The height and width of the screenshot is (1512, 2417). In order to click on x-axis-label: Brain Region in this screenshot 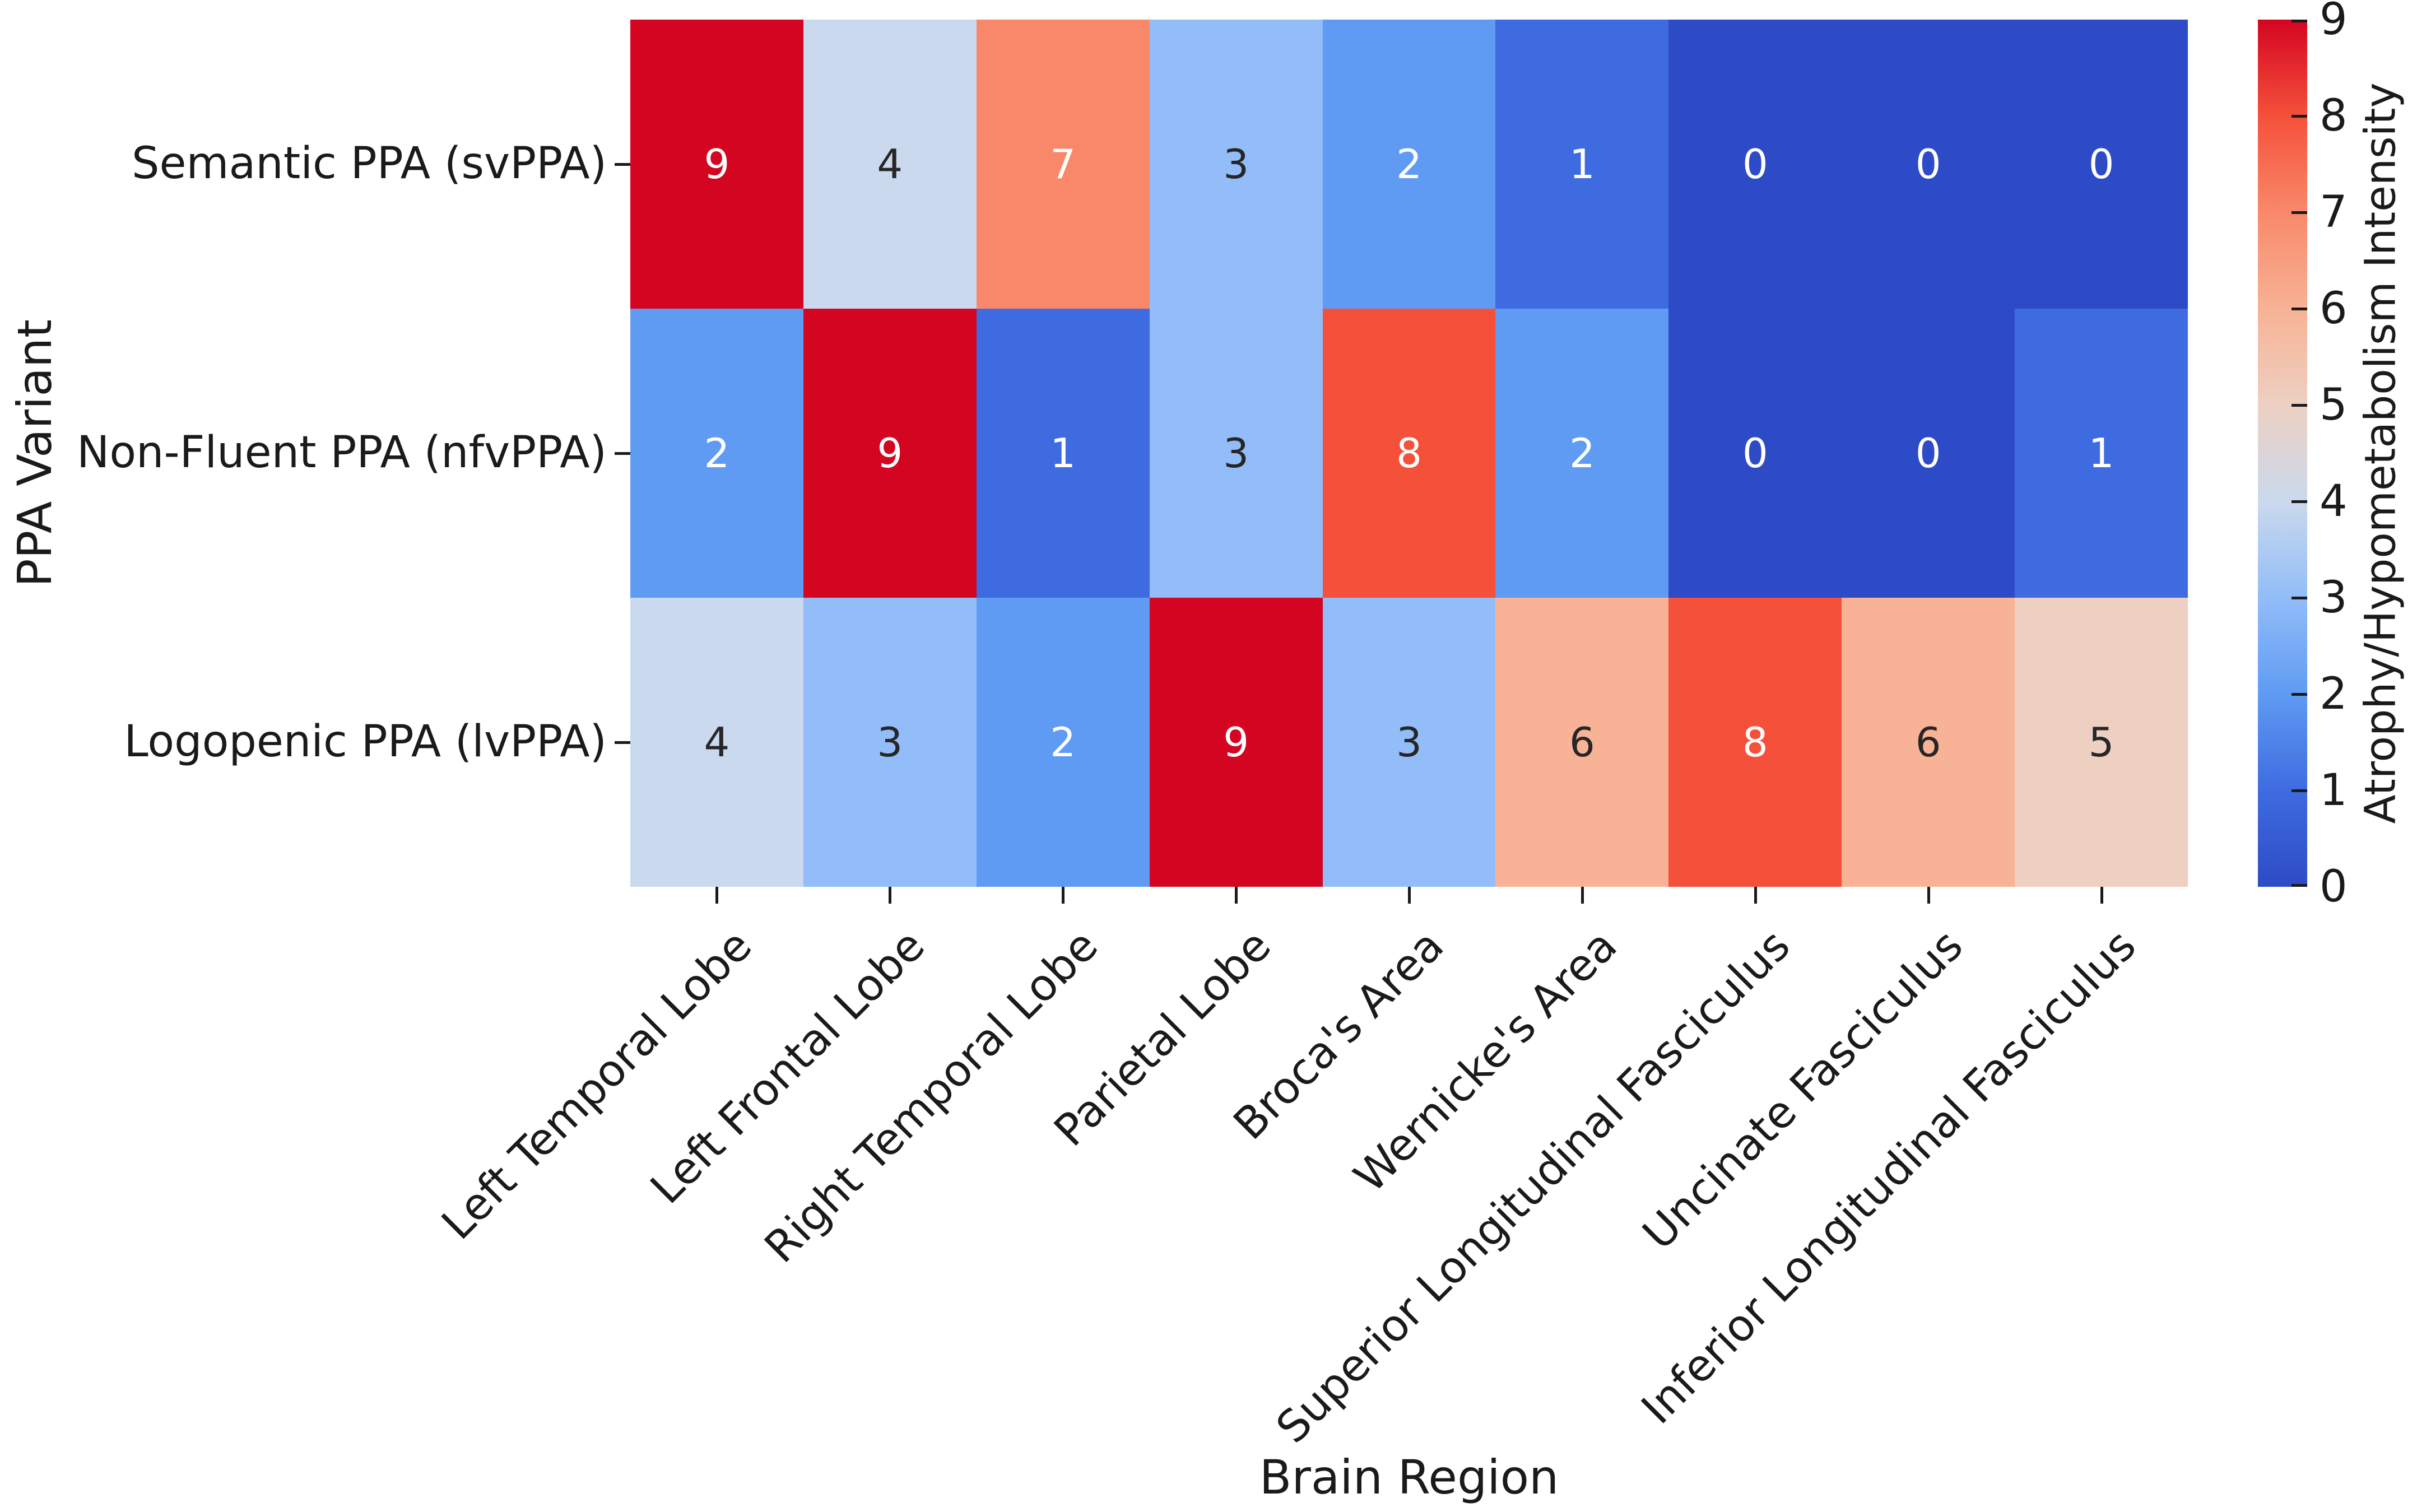, I will do `click(1409, 1477)`.